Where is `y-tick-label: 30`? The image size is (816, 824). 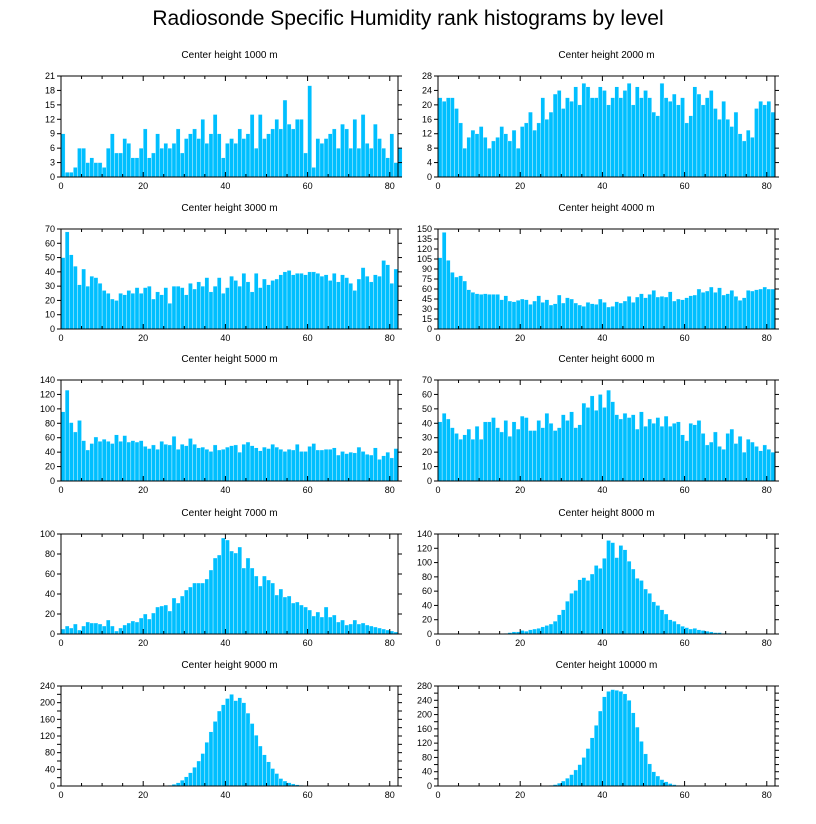
y-tick-label: 30 is located at coordinates (427, 438).